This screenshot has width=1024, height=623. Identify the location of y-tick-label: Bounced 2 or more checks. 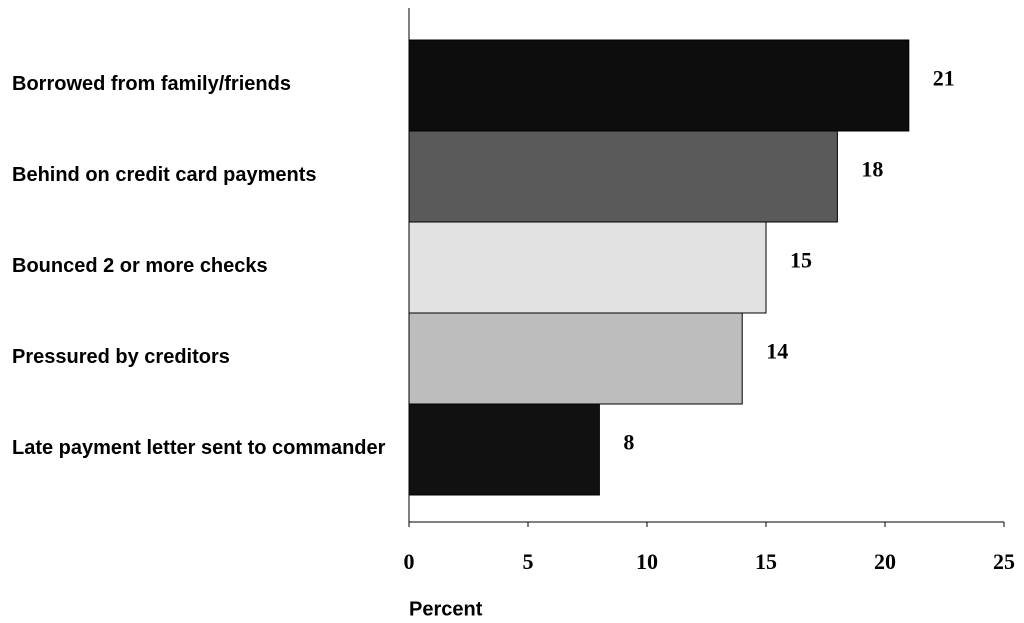
(140, 265).